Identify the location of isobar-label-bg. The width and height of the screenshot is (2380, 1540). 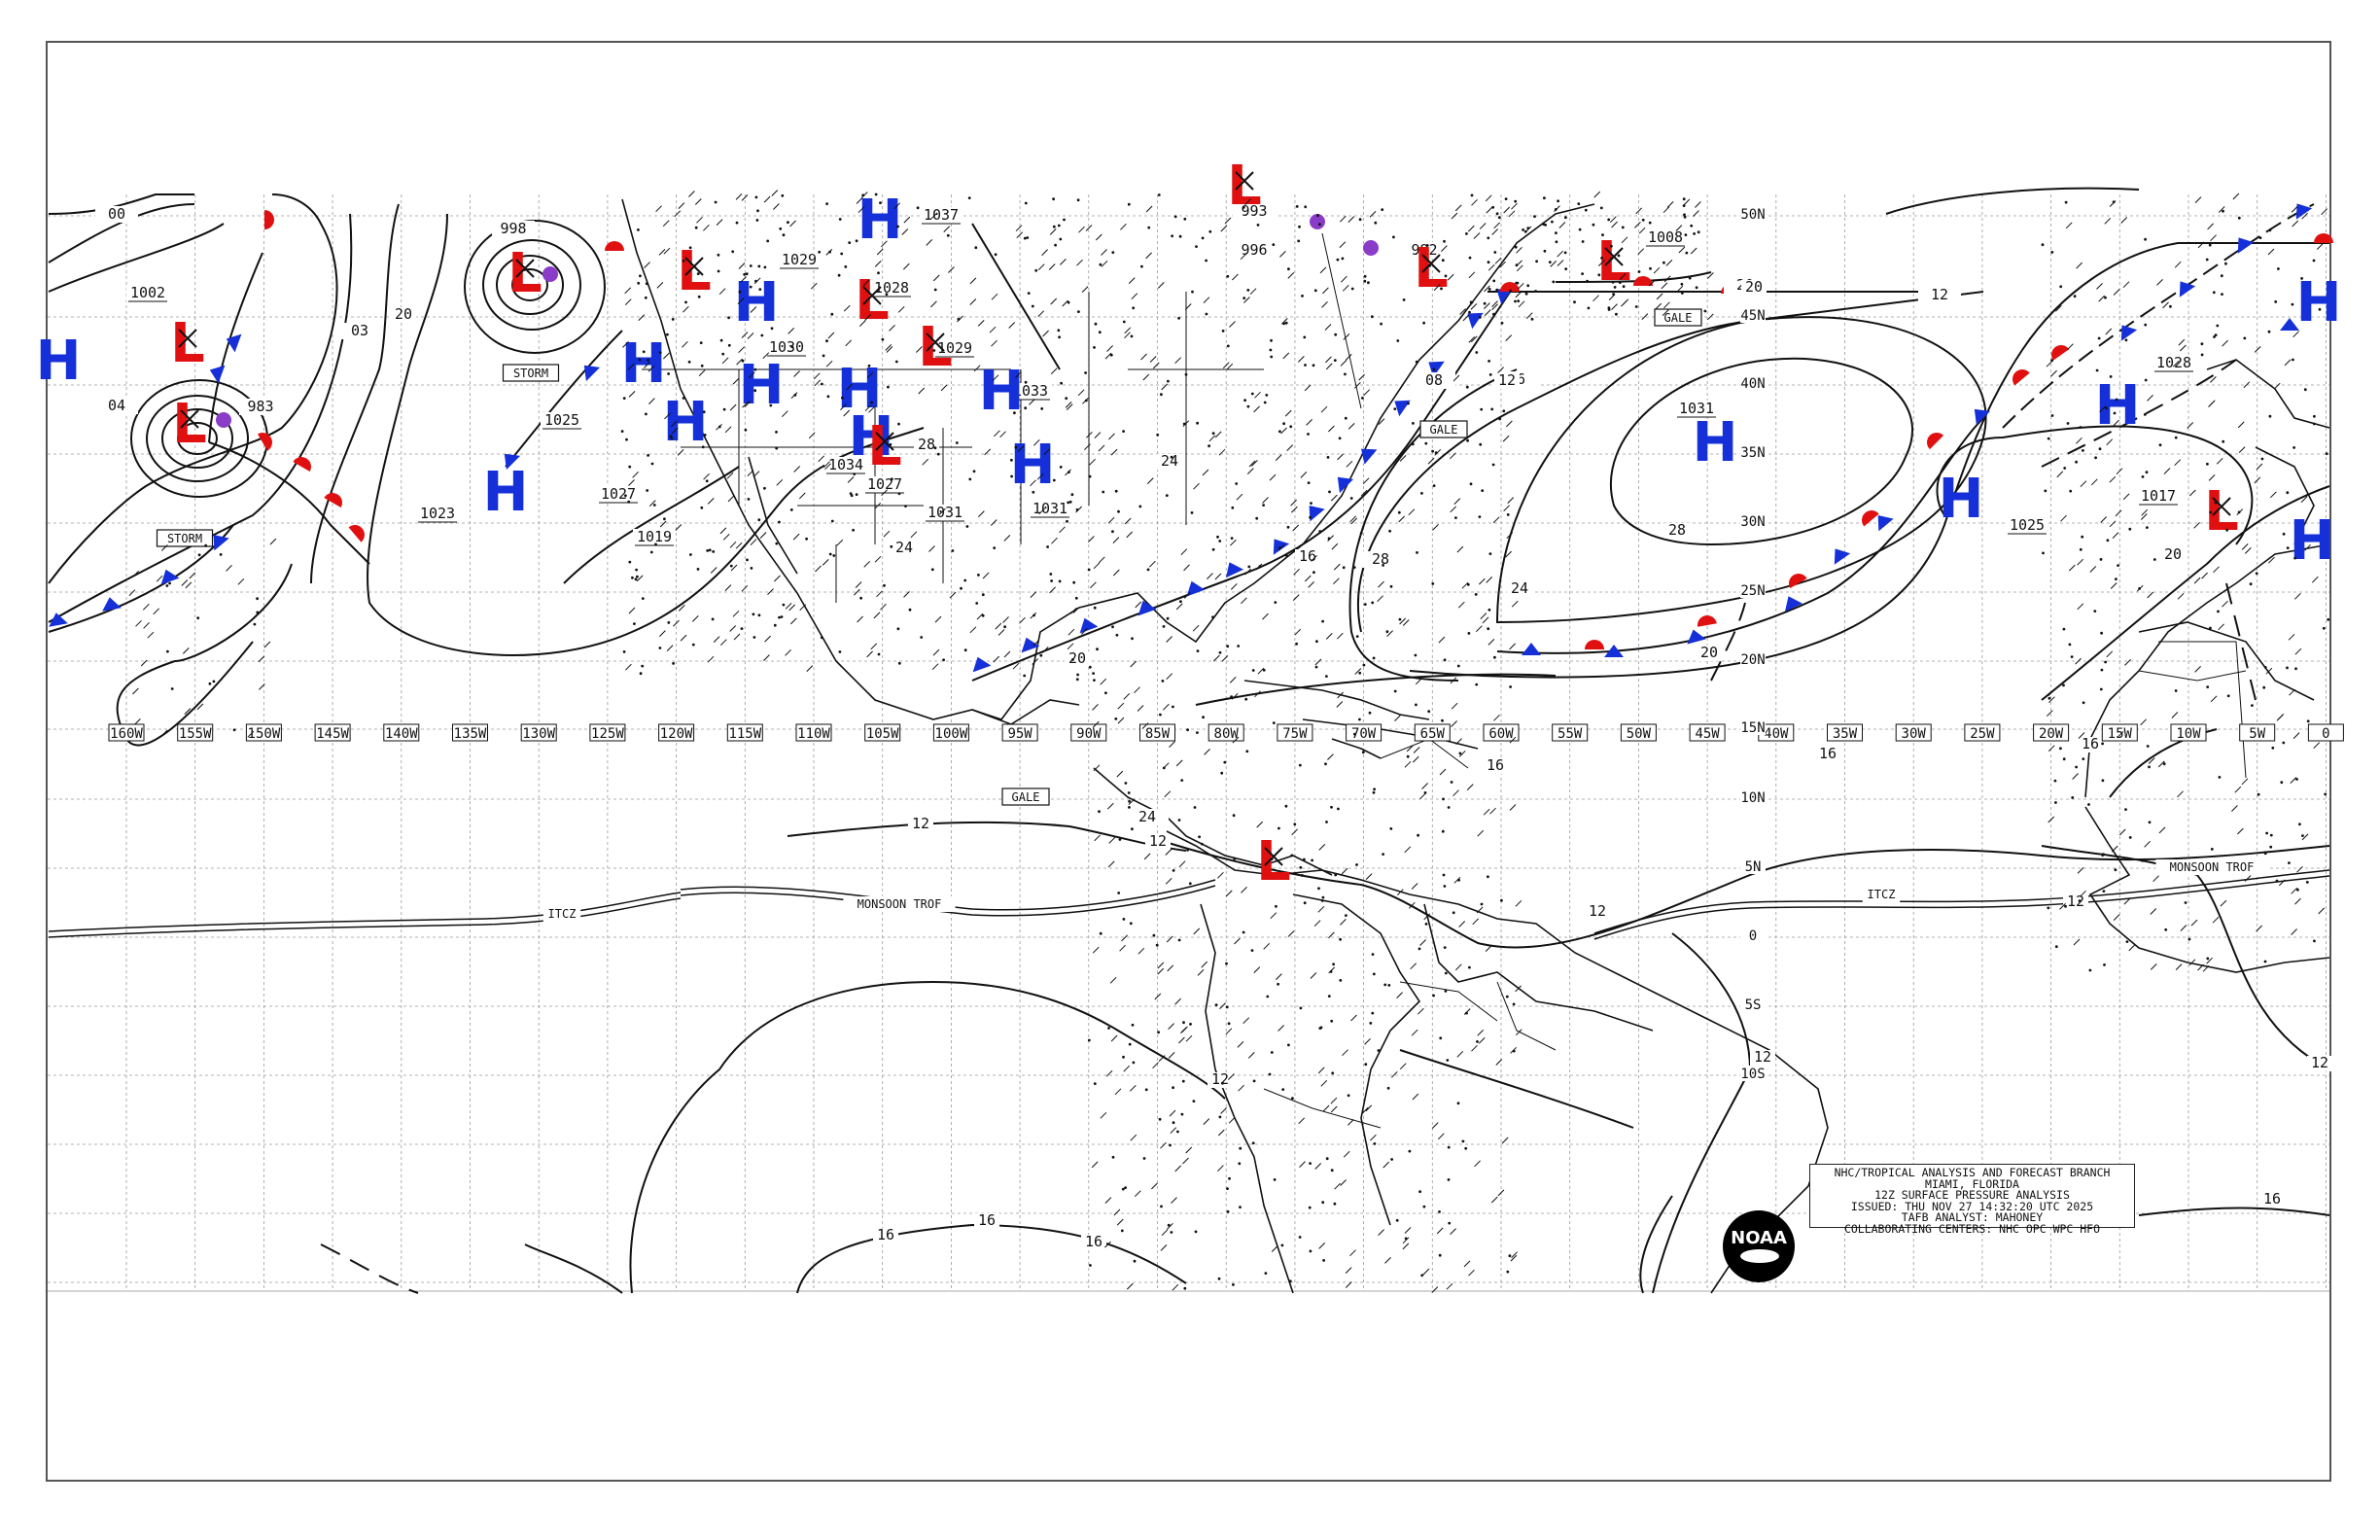
(1434, 380).